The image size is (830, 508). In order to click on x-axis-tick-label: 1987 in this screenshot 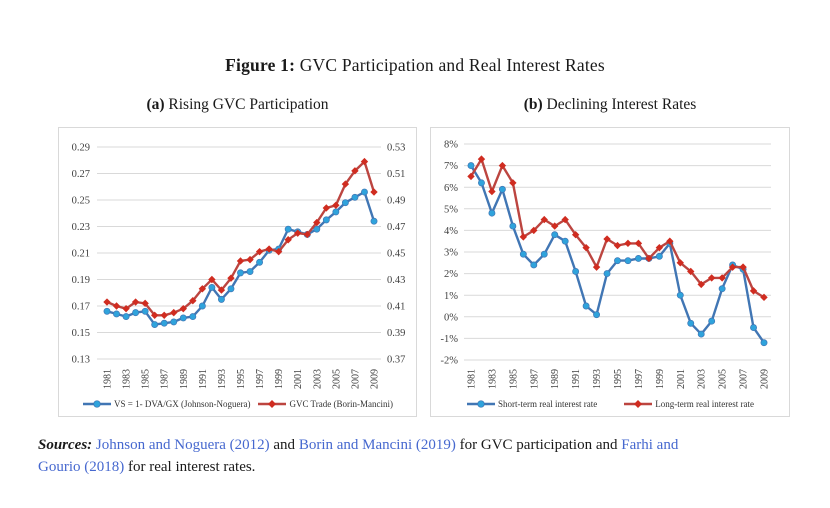, I will do `click(534, 379)`.